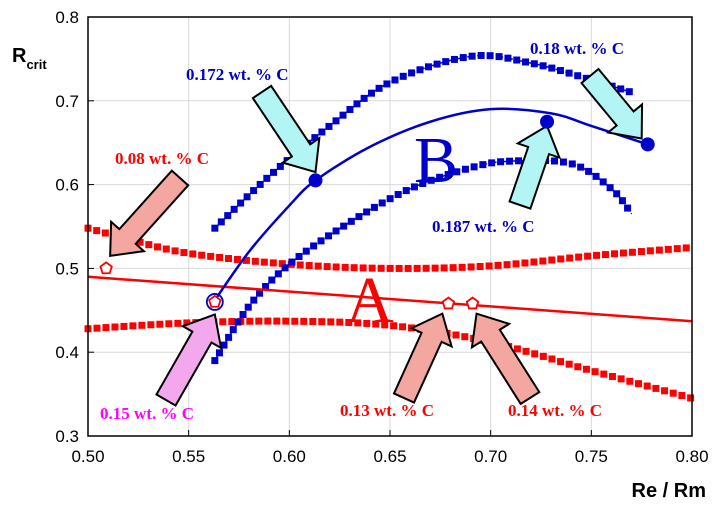  Describe the element at coordinates (162, 158) in the screenshot. I see `annotation-008: 0.08 wt. % C` at that location.